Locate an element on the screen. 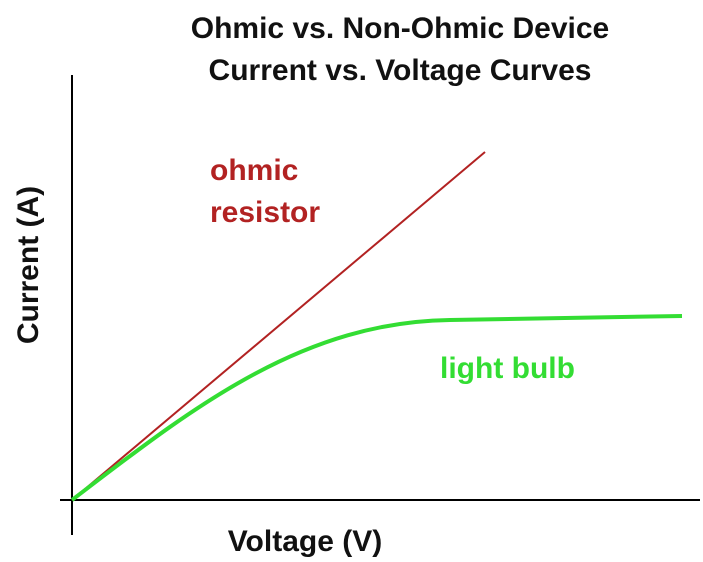  title-line: Current vs. Voltage Curves is located at coordinates (400, 70).